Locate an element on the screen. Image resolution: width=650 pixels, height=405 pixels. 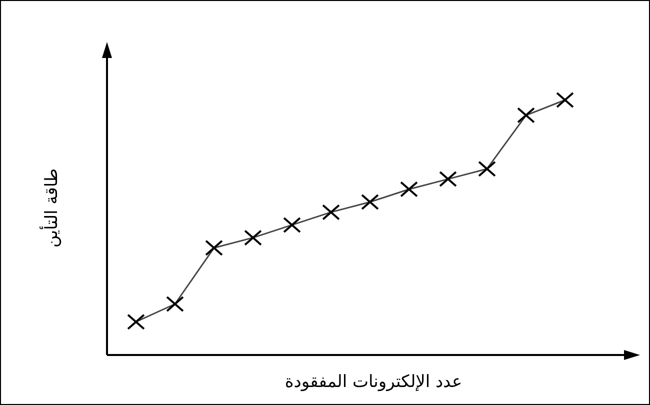
y-axis-title: طاقة التأين is located at coordinates (52, 208).